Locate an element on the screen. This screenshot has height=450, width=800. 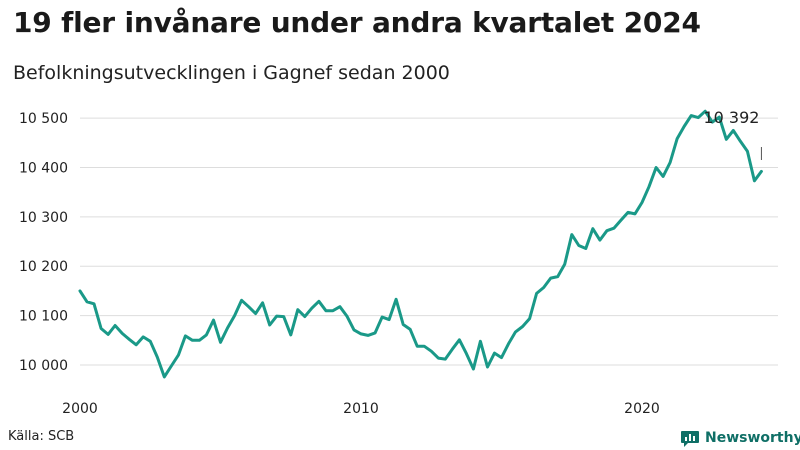
source-label: Källa: SCB is located at coordinates (41, 436).